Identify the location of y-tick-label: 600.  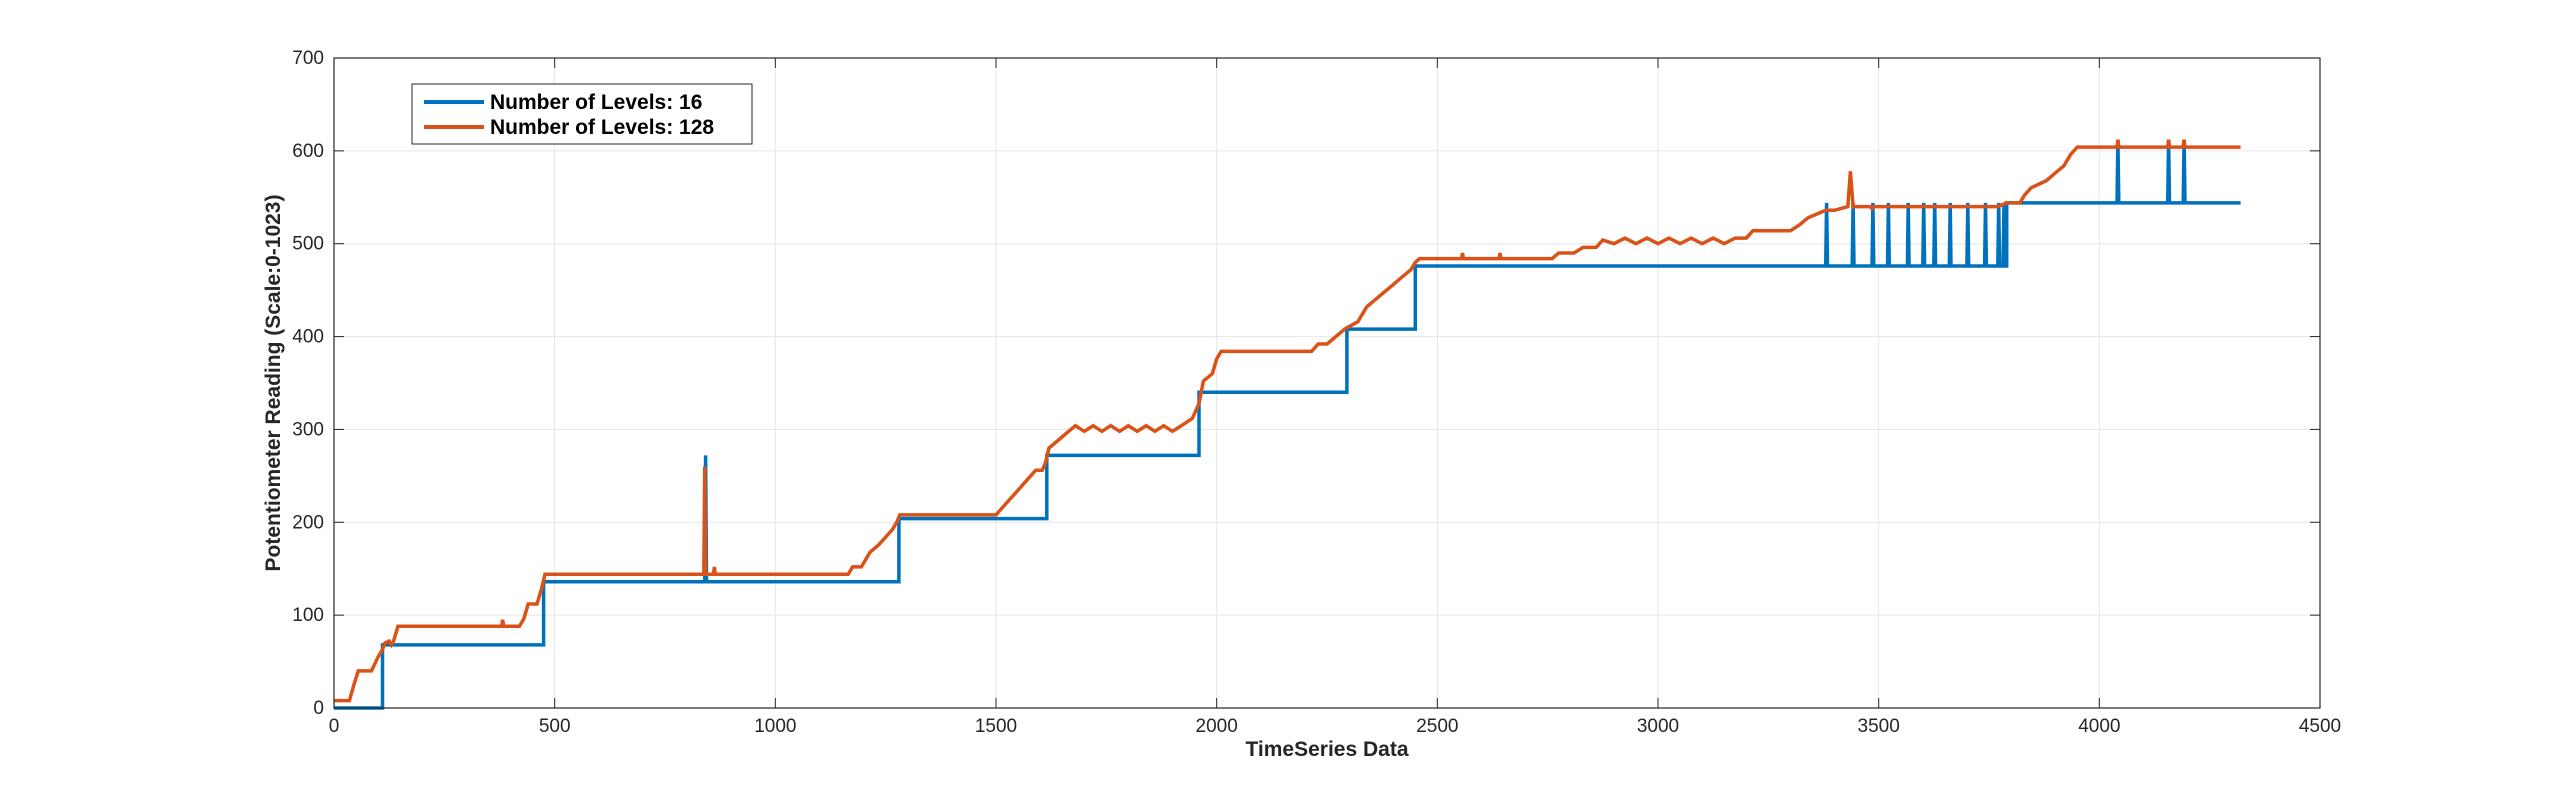
(308, 151).